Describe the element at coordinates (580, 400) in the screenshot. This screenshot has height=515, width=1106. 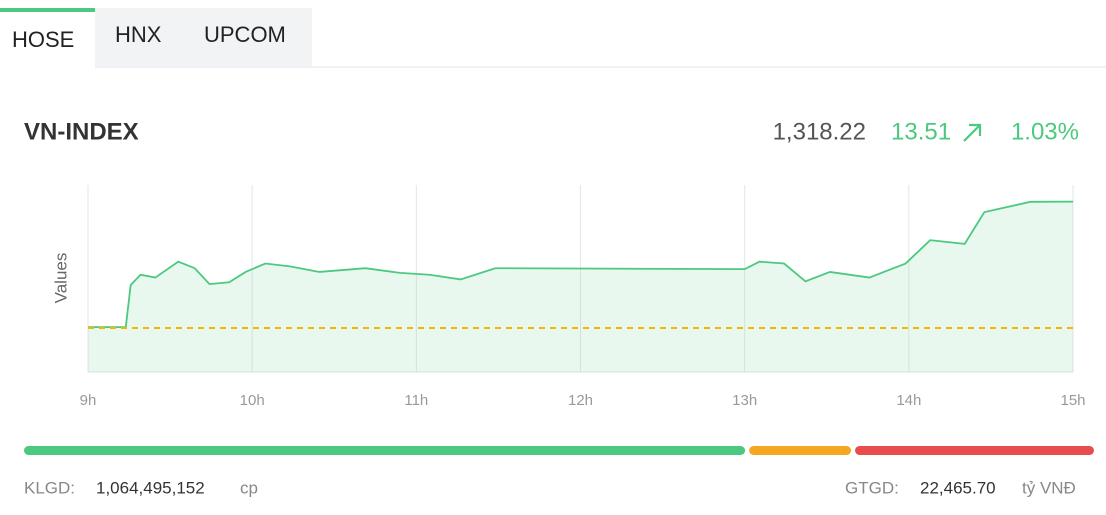
I see `x-tick-label: 12h` at that location.